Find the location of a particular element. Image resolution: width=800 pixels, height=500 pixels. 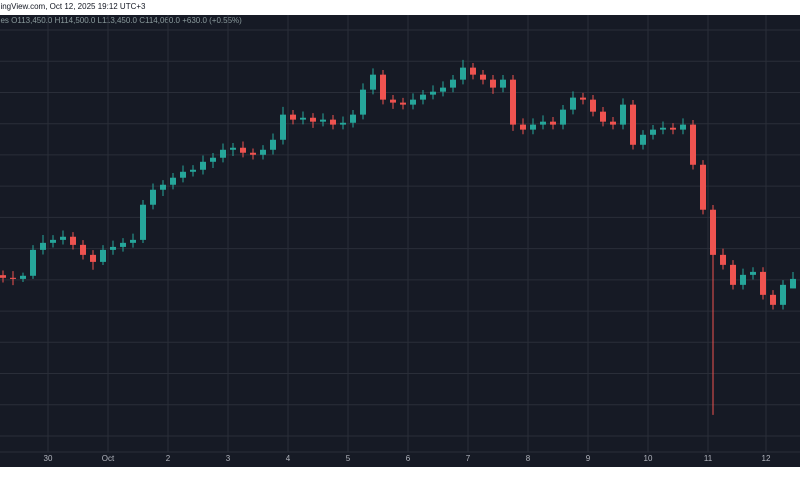

x-tick-label: 12 is located at coordinates (766, 458).